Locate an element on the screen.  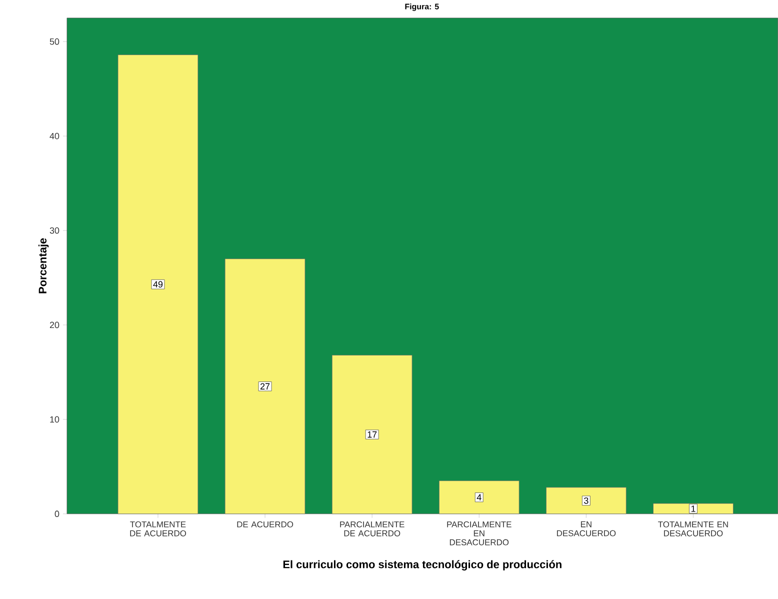
data-label: 3 is located at coordinates (586, 501).